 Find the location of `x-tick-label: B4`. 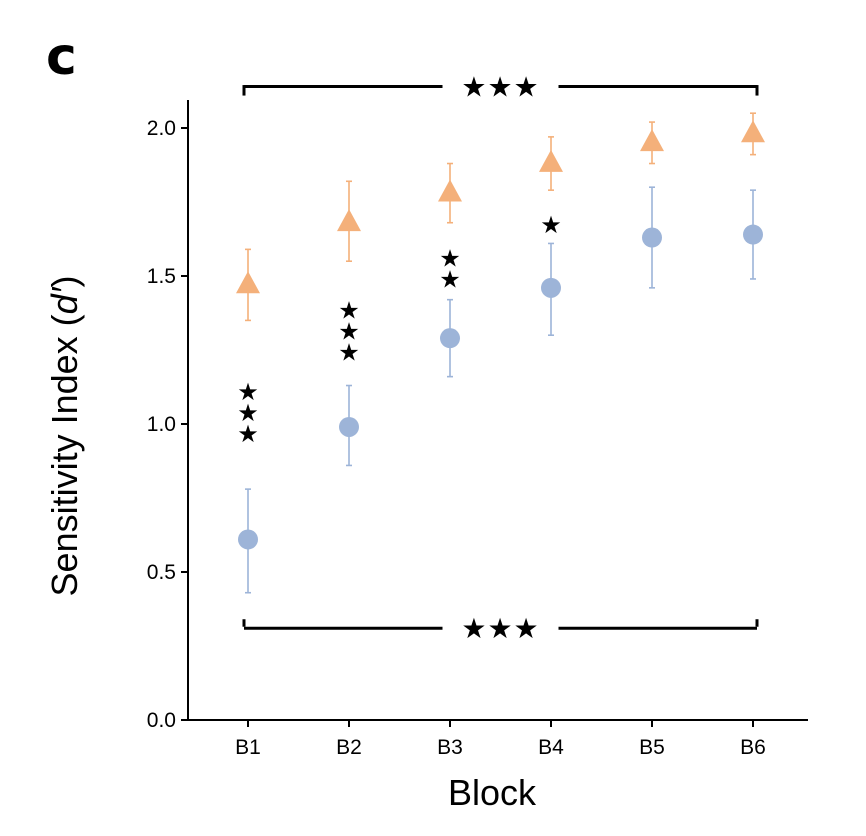

x-tick-label: B4 is located at coordinates (551, 747).